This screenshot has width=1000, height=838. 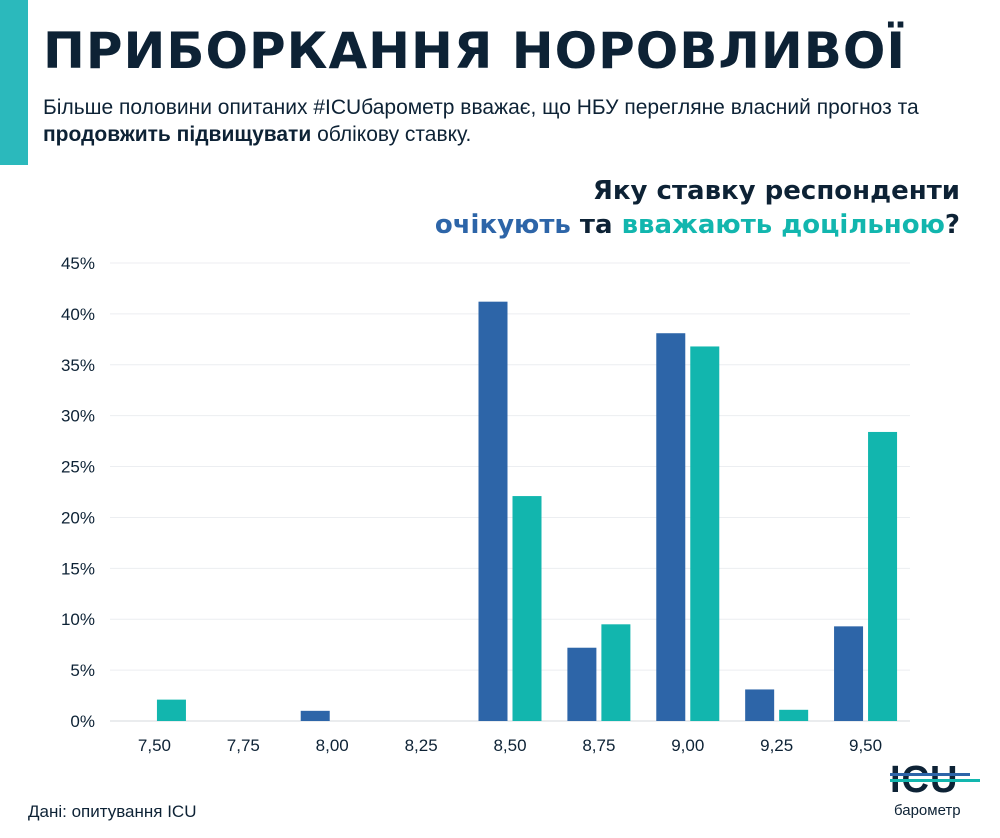 What do you see at coordinates (474, 51) in the screenshot?
I see `page-title: ПРИБОРКАННЯ НОРОВЛИВОЇ` at bounding box center [474, 51].